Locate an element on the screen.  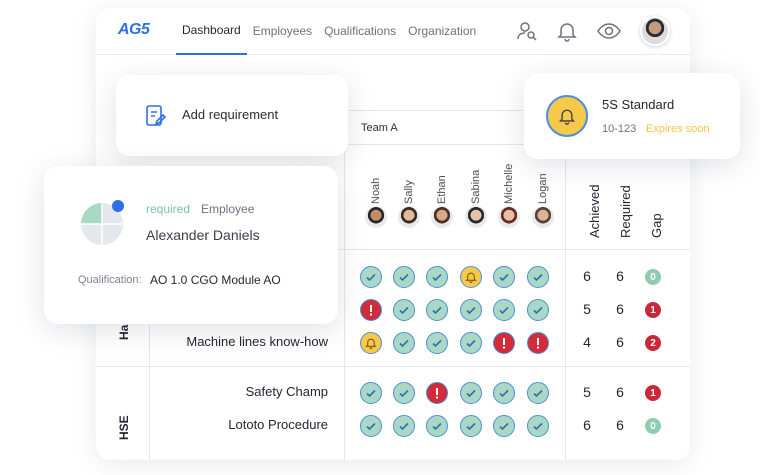
required-header: Required is located at coordinates (625, 211).